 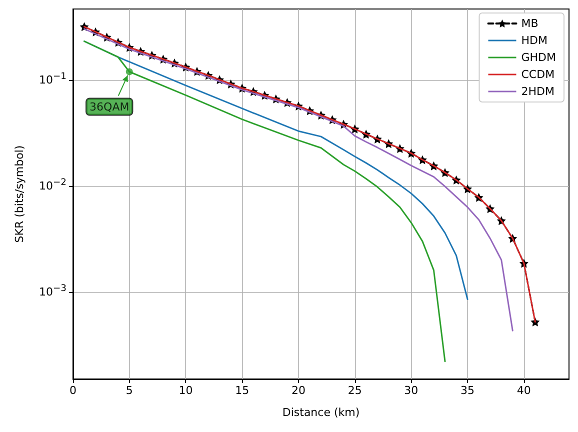 What do you see at coordinates (537, 91) in the screenshot?
I see `legend-label: 2HDM` at bounding box center [537, 91].